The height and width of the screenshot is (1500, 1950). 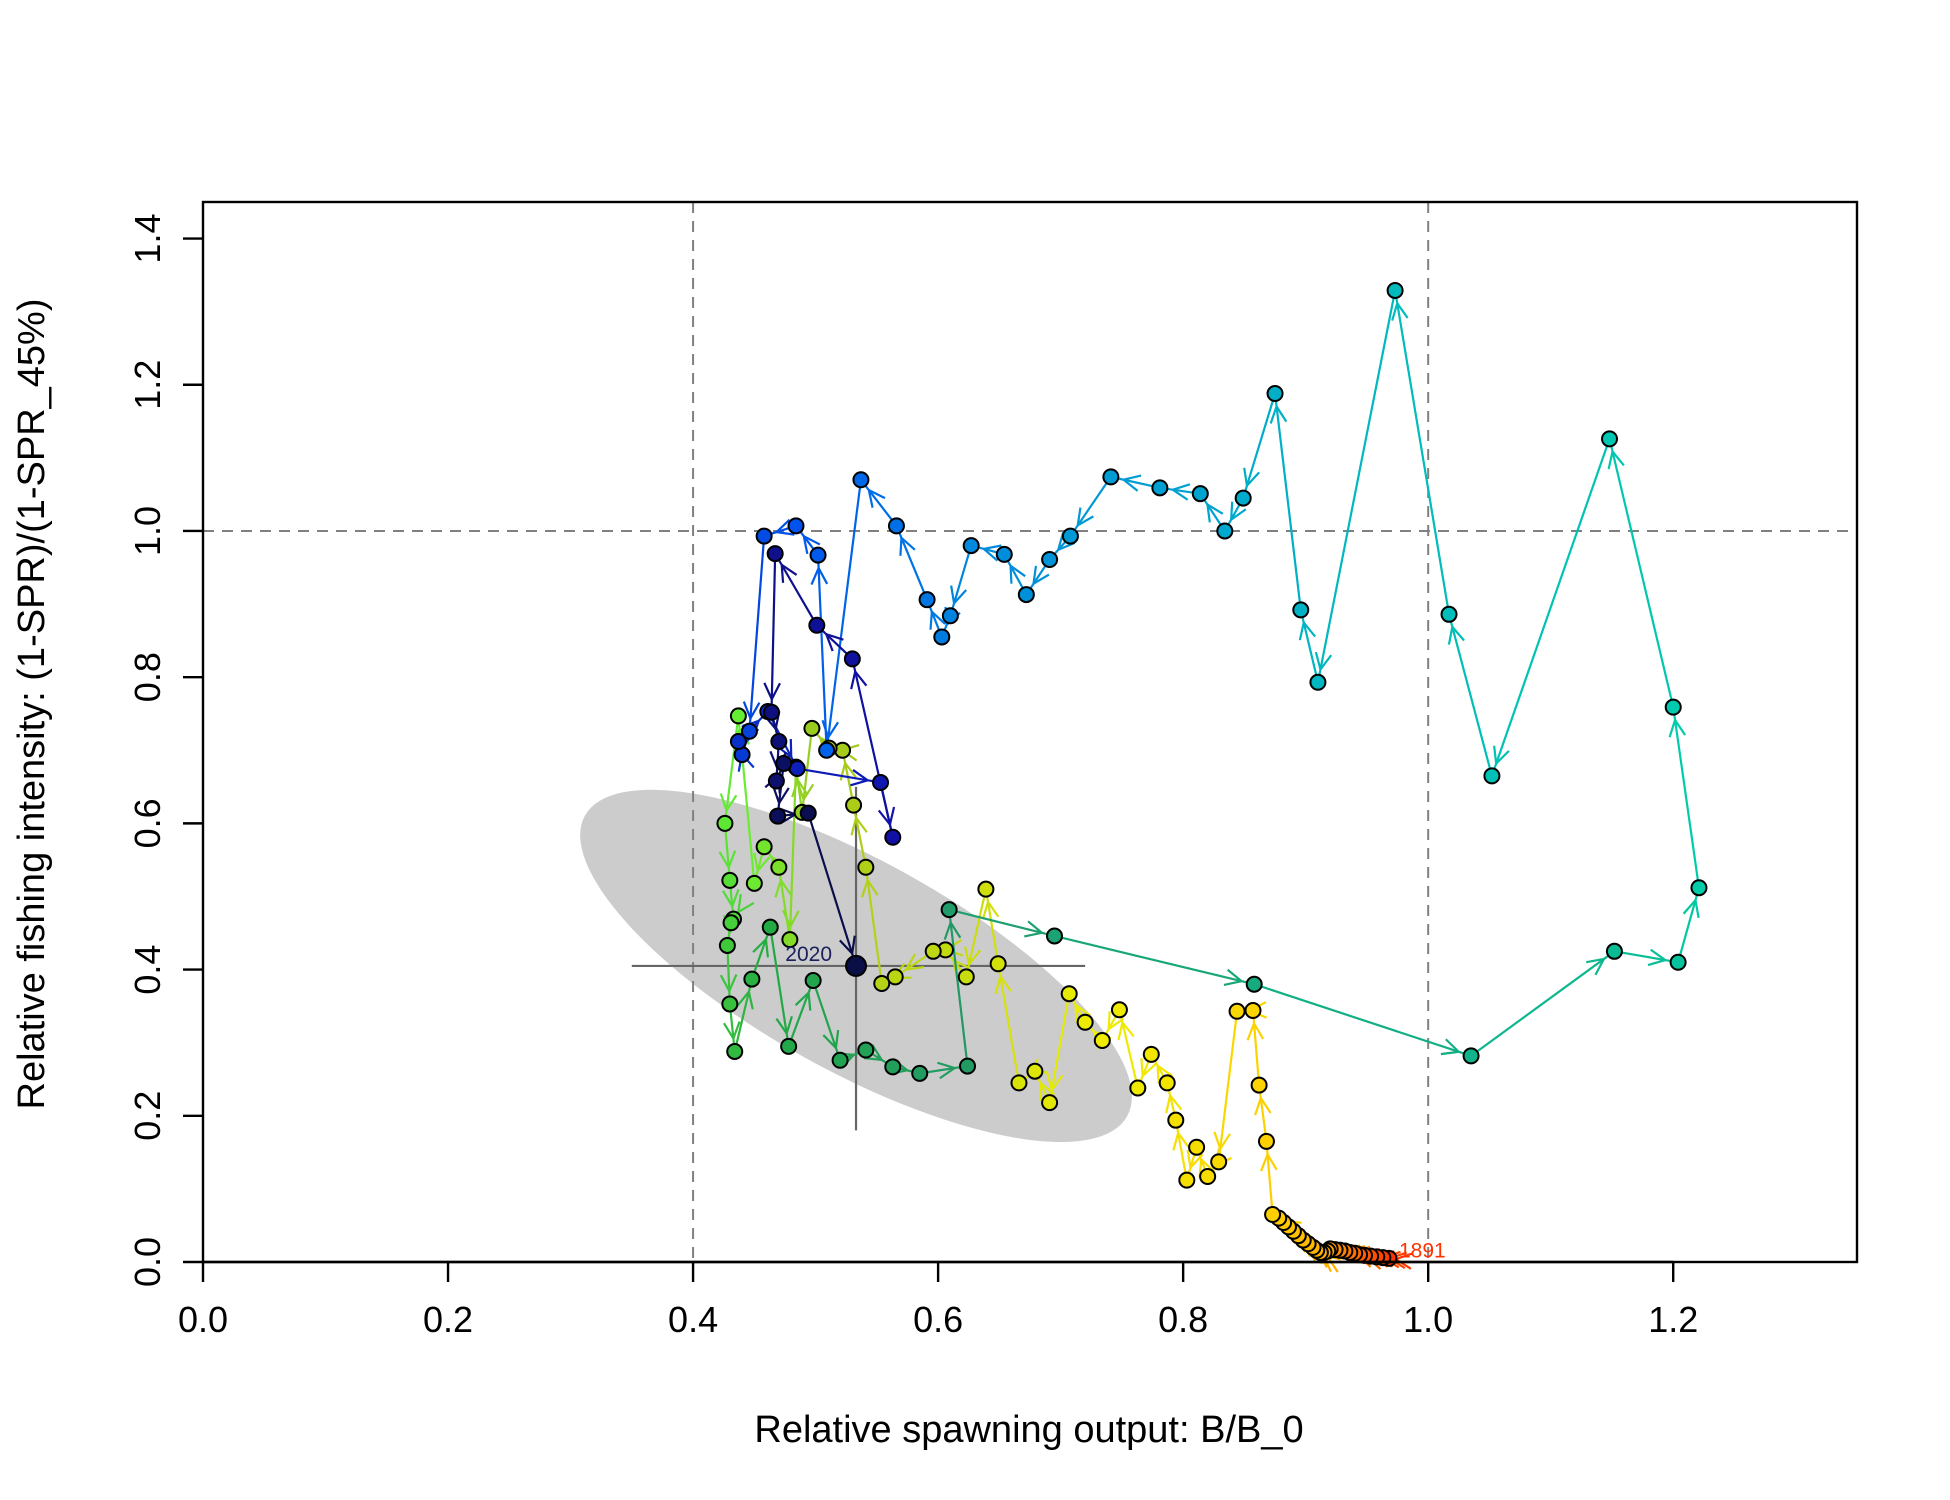 I want to click on y-tick-label: 1.4, so click(x=147, y=239).